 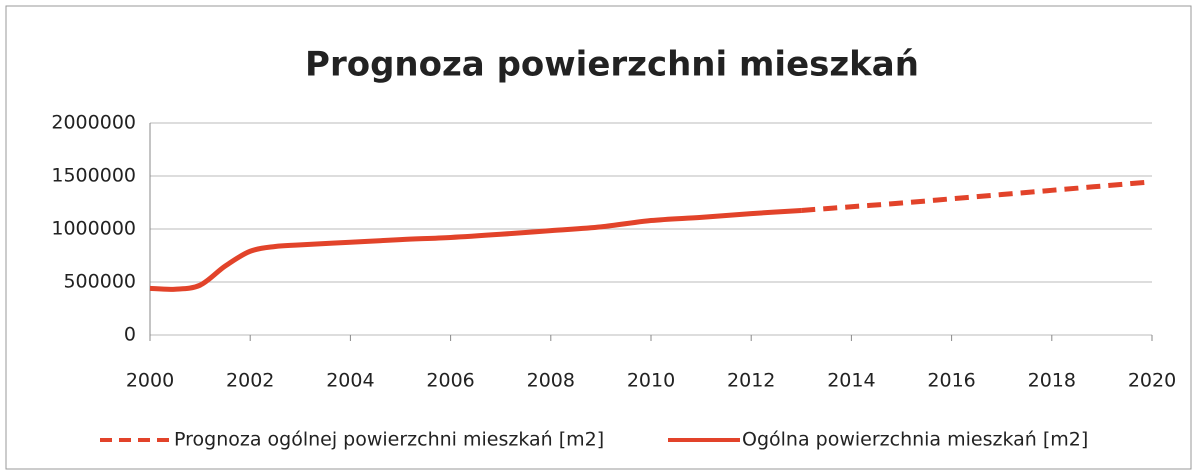 I want to click on x-tick-label: 2016, so click(x=951, y=381).